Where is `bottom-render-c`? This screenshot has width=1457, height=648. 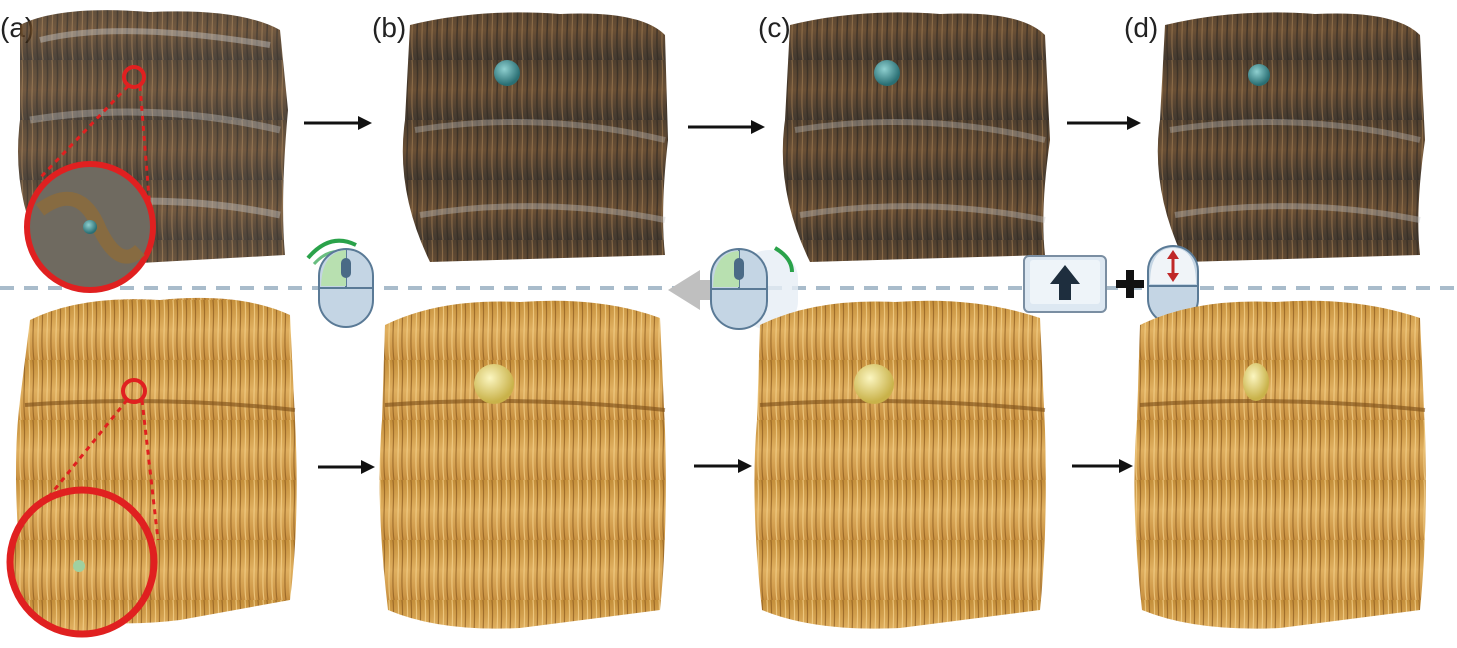 bottom-render-c is located at coordinates (900, 464).